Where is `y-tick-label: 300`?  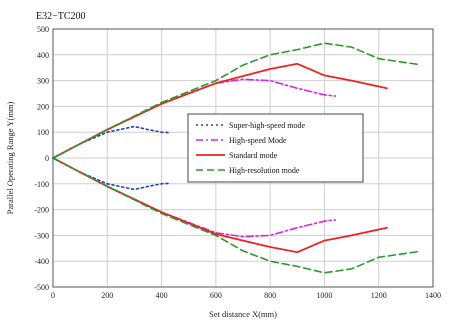 y-tick-label: 300 is located at coordinates (43, 81).